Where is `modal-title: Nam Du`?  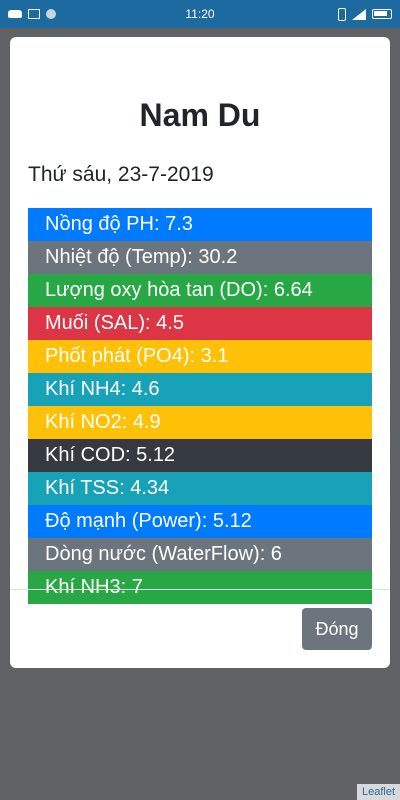 modal-title: Nam Du is located at coordinates (200, 115).